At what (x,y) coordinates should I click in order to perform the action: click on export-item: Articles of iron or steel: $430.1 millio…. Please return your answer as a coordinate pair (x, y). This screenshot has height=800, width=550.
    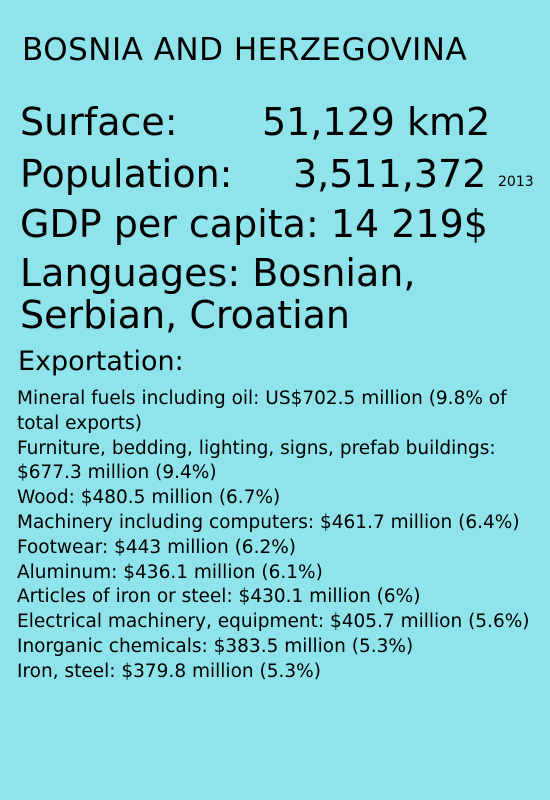
    Looking at the image, I should click on (219, 597).